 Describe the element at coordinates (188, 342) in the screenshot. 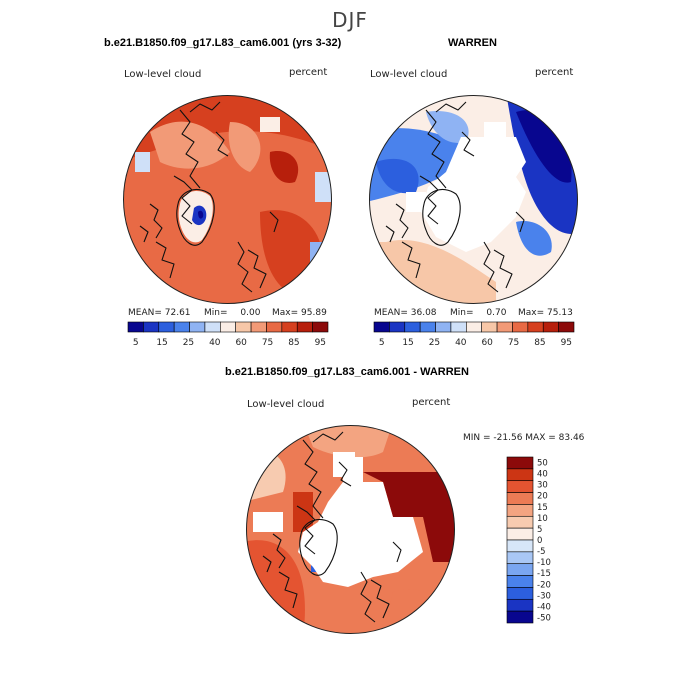

I see `colorbar-tick-label: 25` at that location.